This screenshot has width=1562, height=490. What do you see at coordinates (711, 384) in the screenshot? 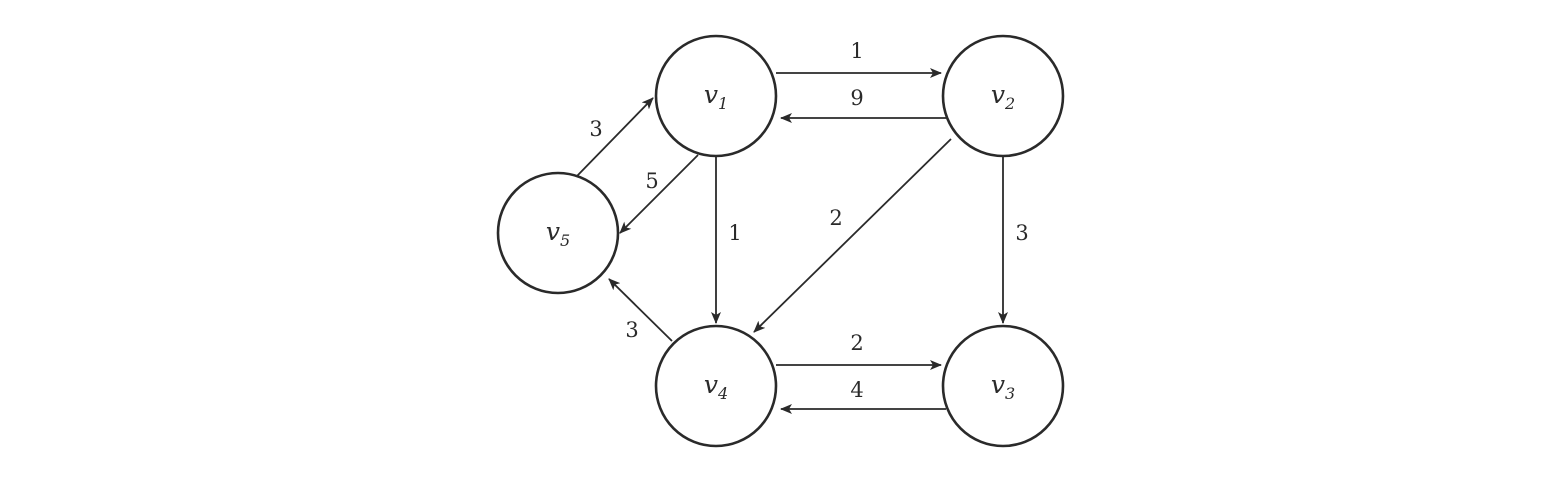
I see `node-v4-letter: v` at bounding box center [711, 384].